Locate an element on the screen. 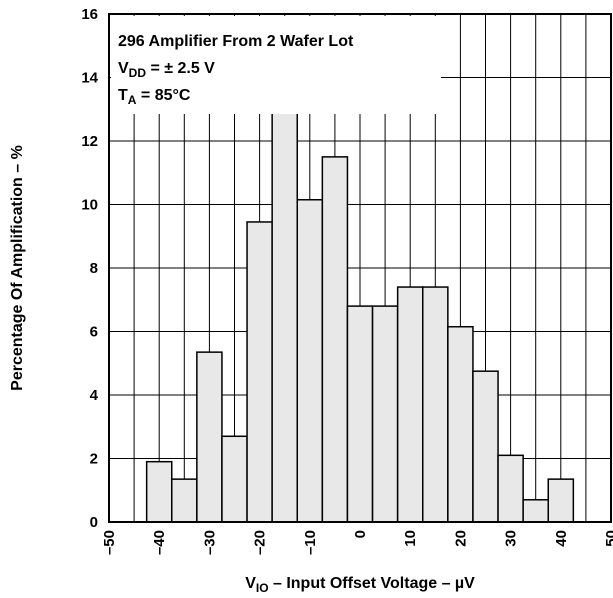 The height and width of the screenshot is (598, 613). y-tick-label: 2 is located at coordinates (94, 459).